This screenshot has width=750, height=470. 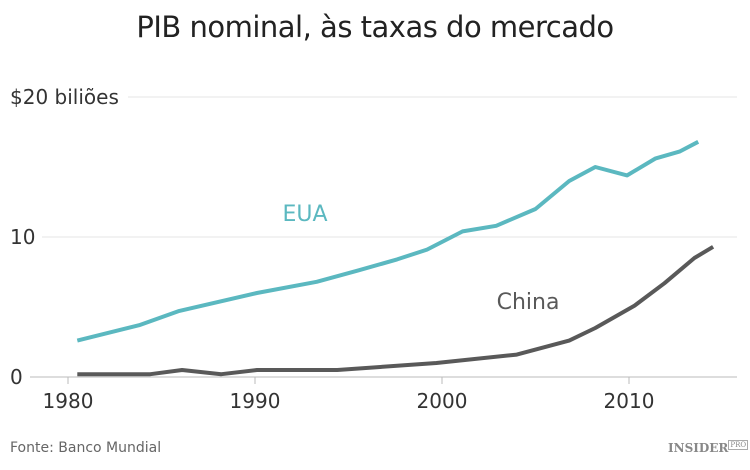 I want to click on x-tick-label: 2010, so click(x=629, y=401).